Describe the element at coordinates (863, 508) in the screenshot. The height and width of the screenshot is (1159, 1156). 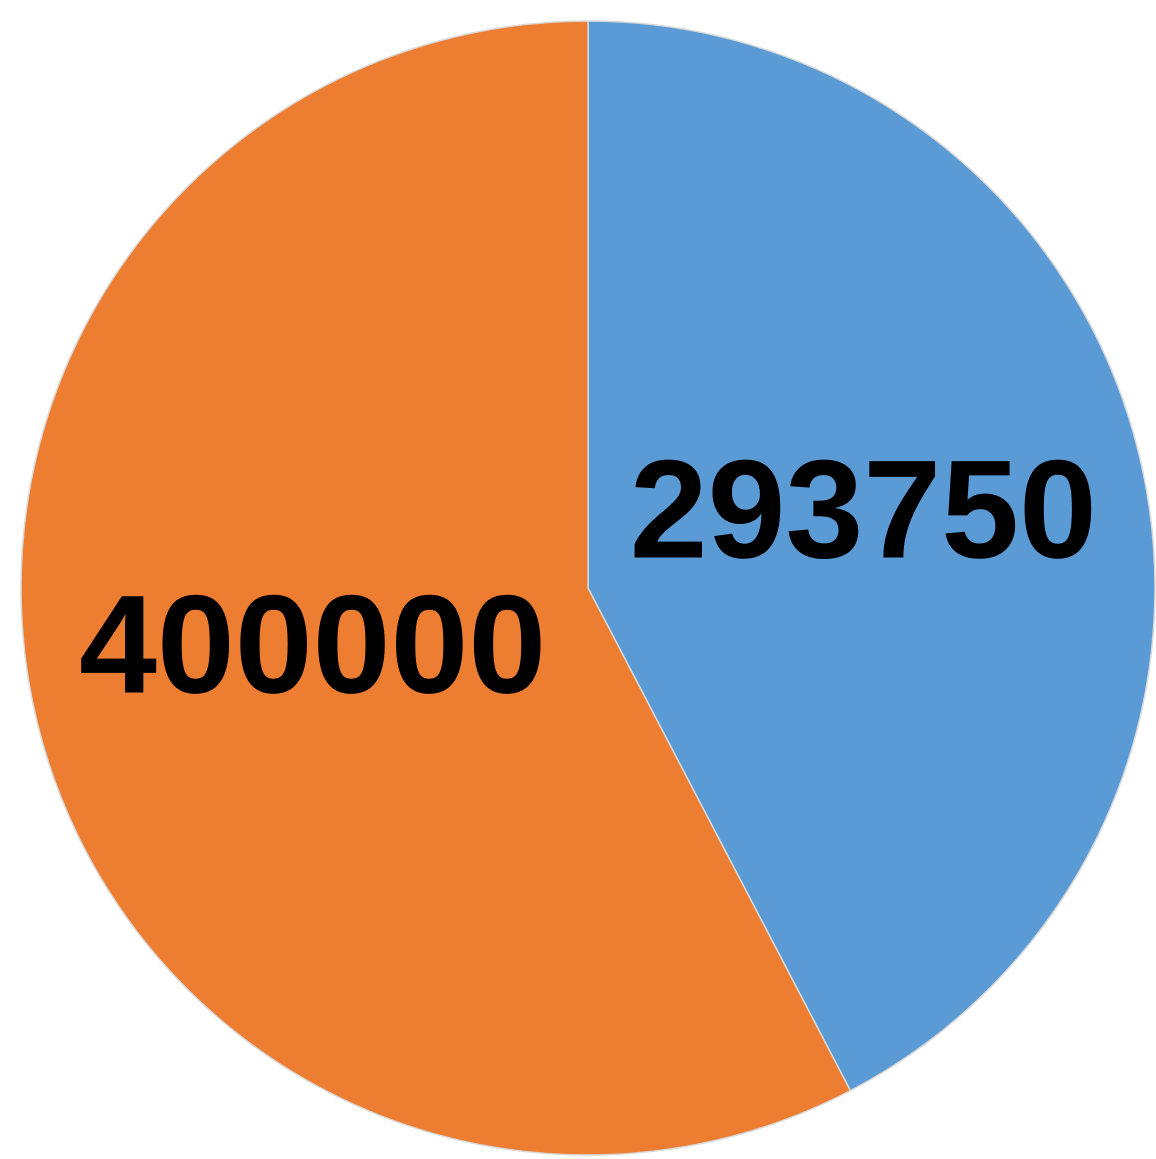
I see `data-label: 293750` at that location.